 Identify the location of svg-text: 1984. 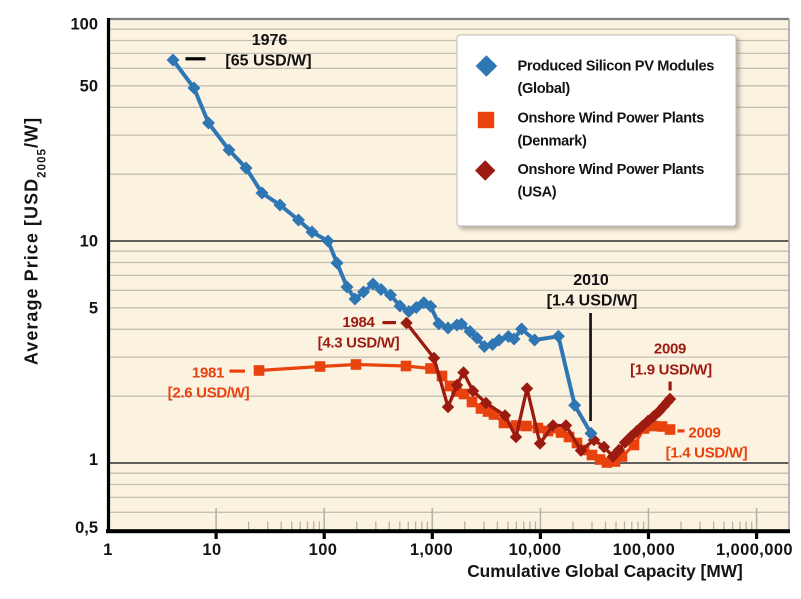
(358, 322).